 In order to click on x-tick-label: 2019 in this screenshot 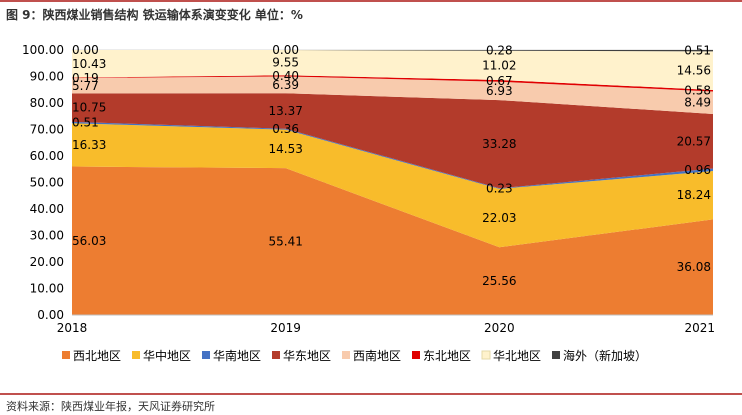, I will do `click(285, 328)`.